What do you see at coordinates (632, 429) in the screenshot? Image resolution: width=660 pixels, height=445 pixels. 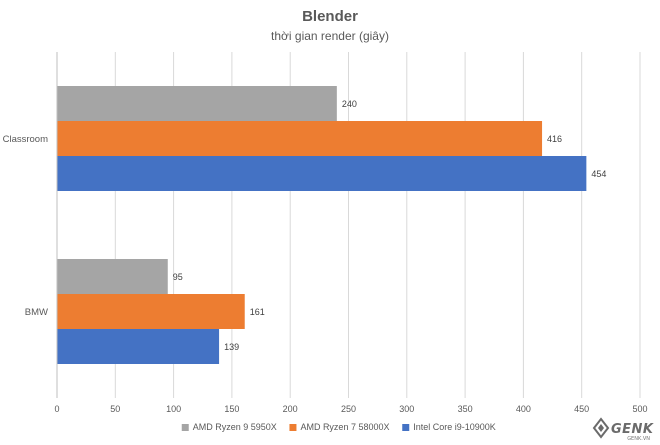 I see `watermark-text: GENK` at bounding box center [632, 429].